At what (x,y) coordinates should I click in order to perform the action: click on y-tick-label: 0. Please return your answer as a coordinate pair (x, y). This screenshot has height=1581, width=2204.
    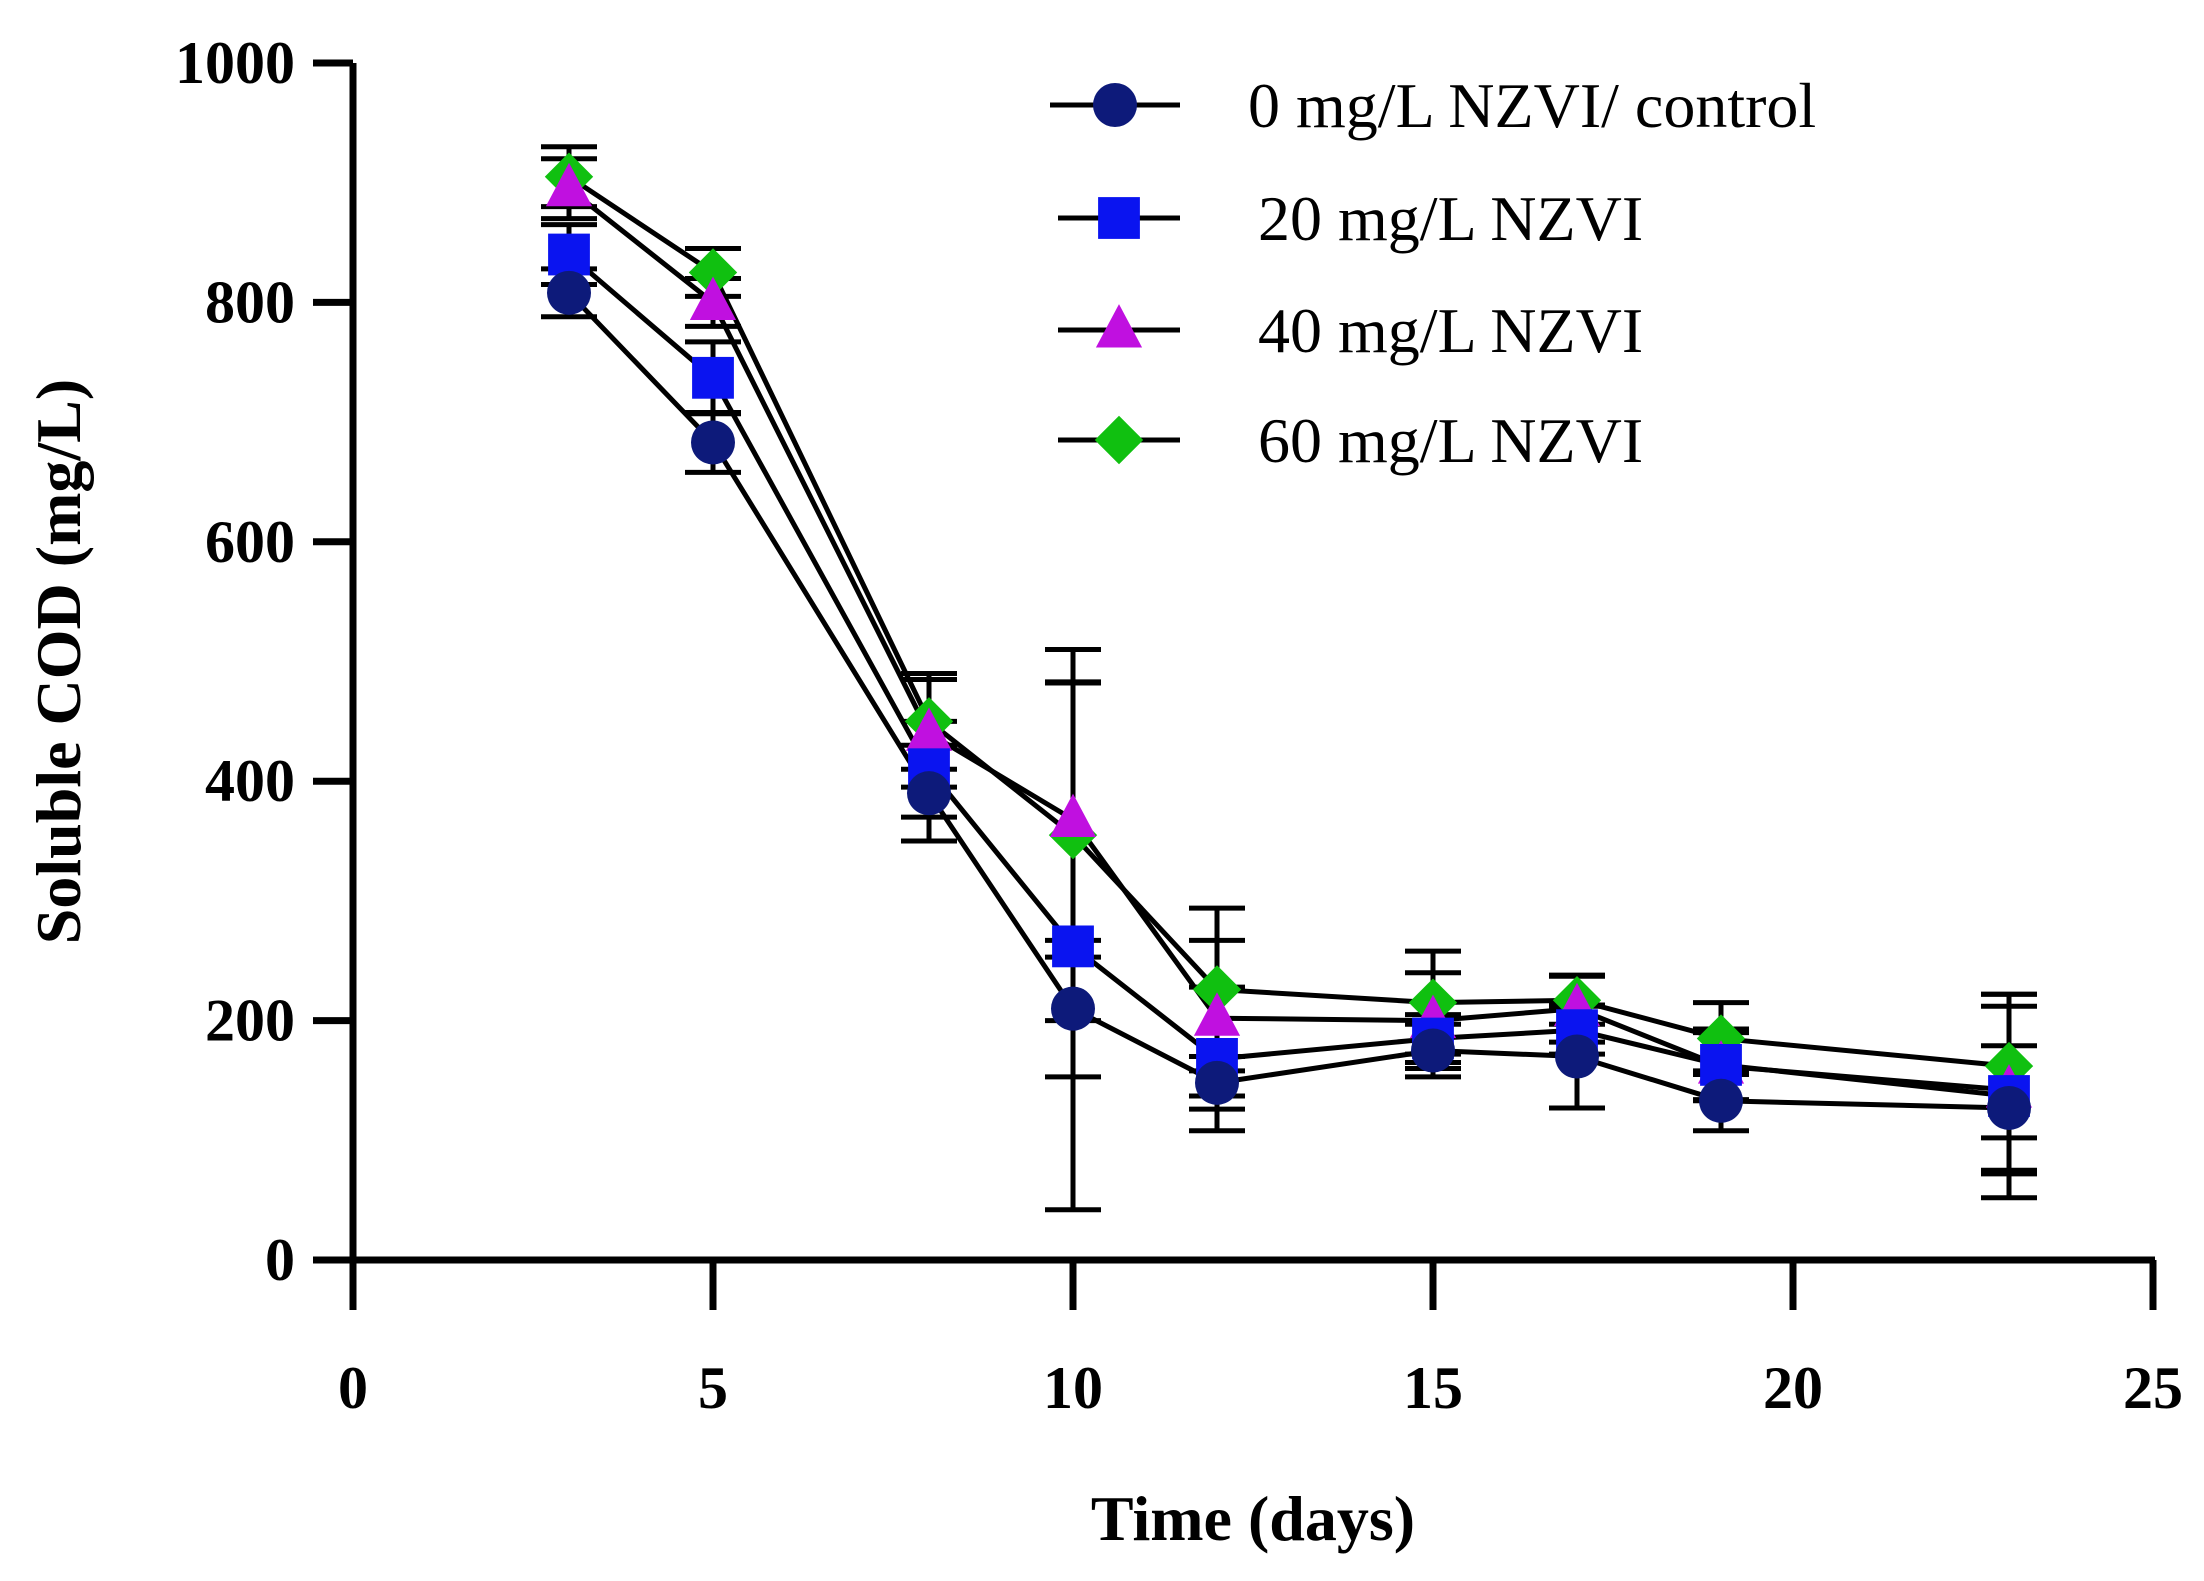
    Looking at the image, I should click on (280, 1260).